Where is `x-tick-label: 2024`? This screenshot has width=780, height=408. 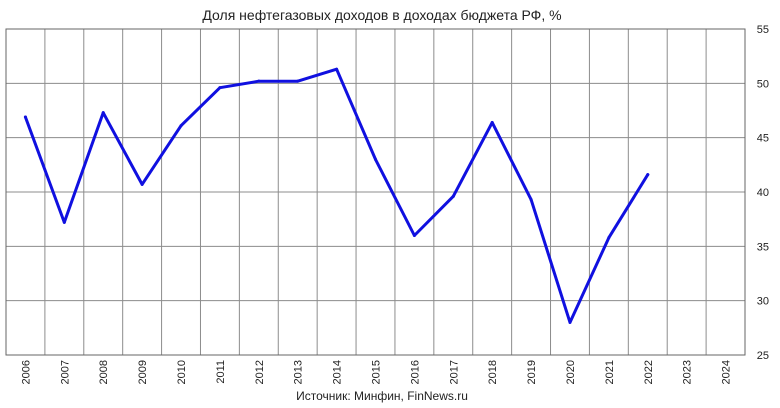 x-tick-label: 2024 is located at coordinates (727, 372).